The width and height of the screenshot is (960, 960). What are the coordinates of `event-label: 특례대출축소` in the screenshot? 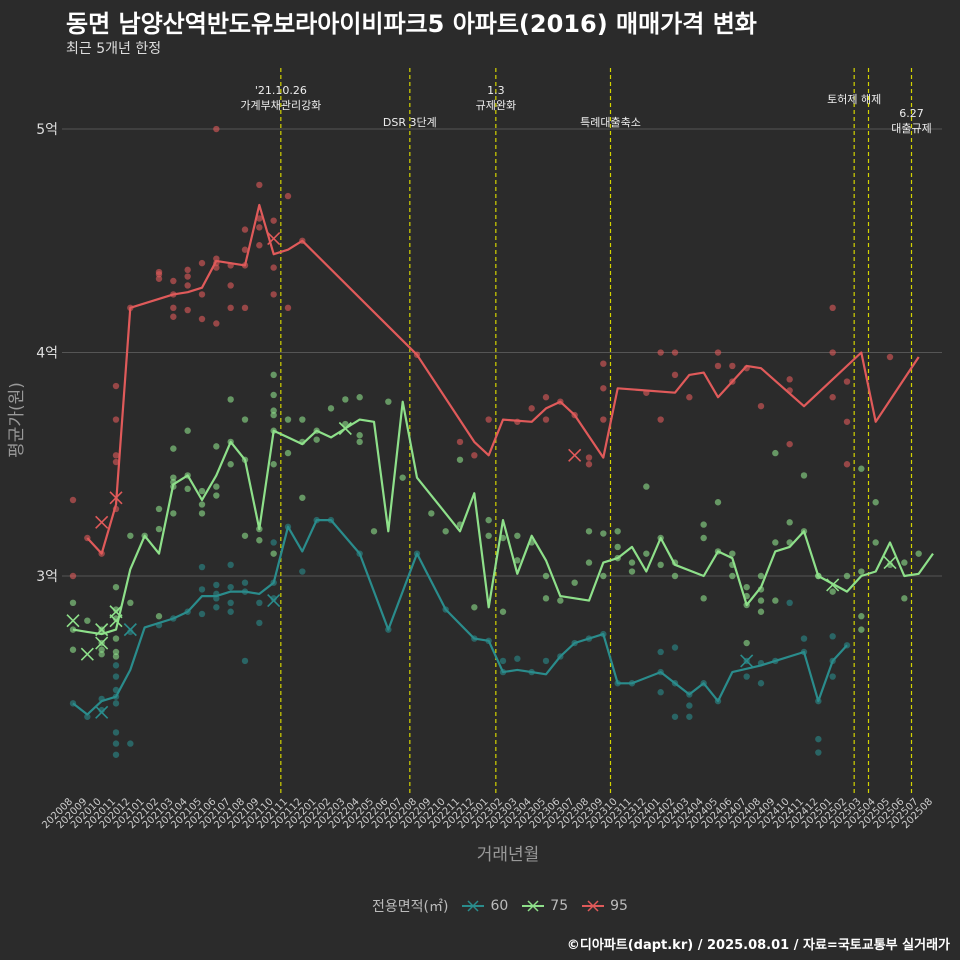 It's located at (610, 122).